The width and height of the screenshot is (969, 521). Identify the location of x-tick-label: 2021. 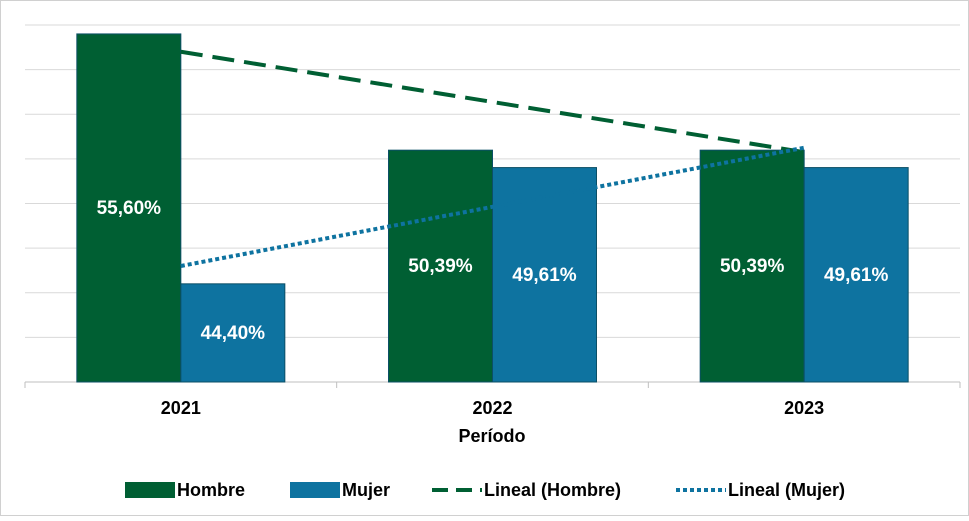
(181, 408).